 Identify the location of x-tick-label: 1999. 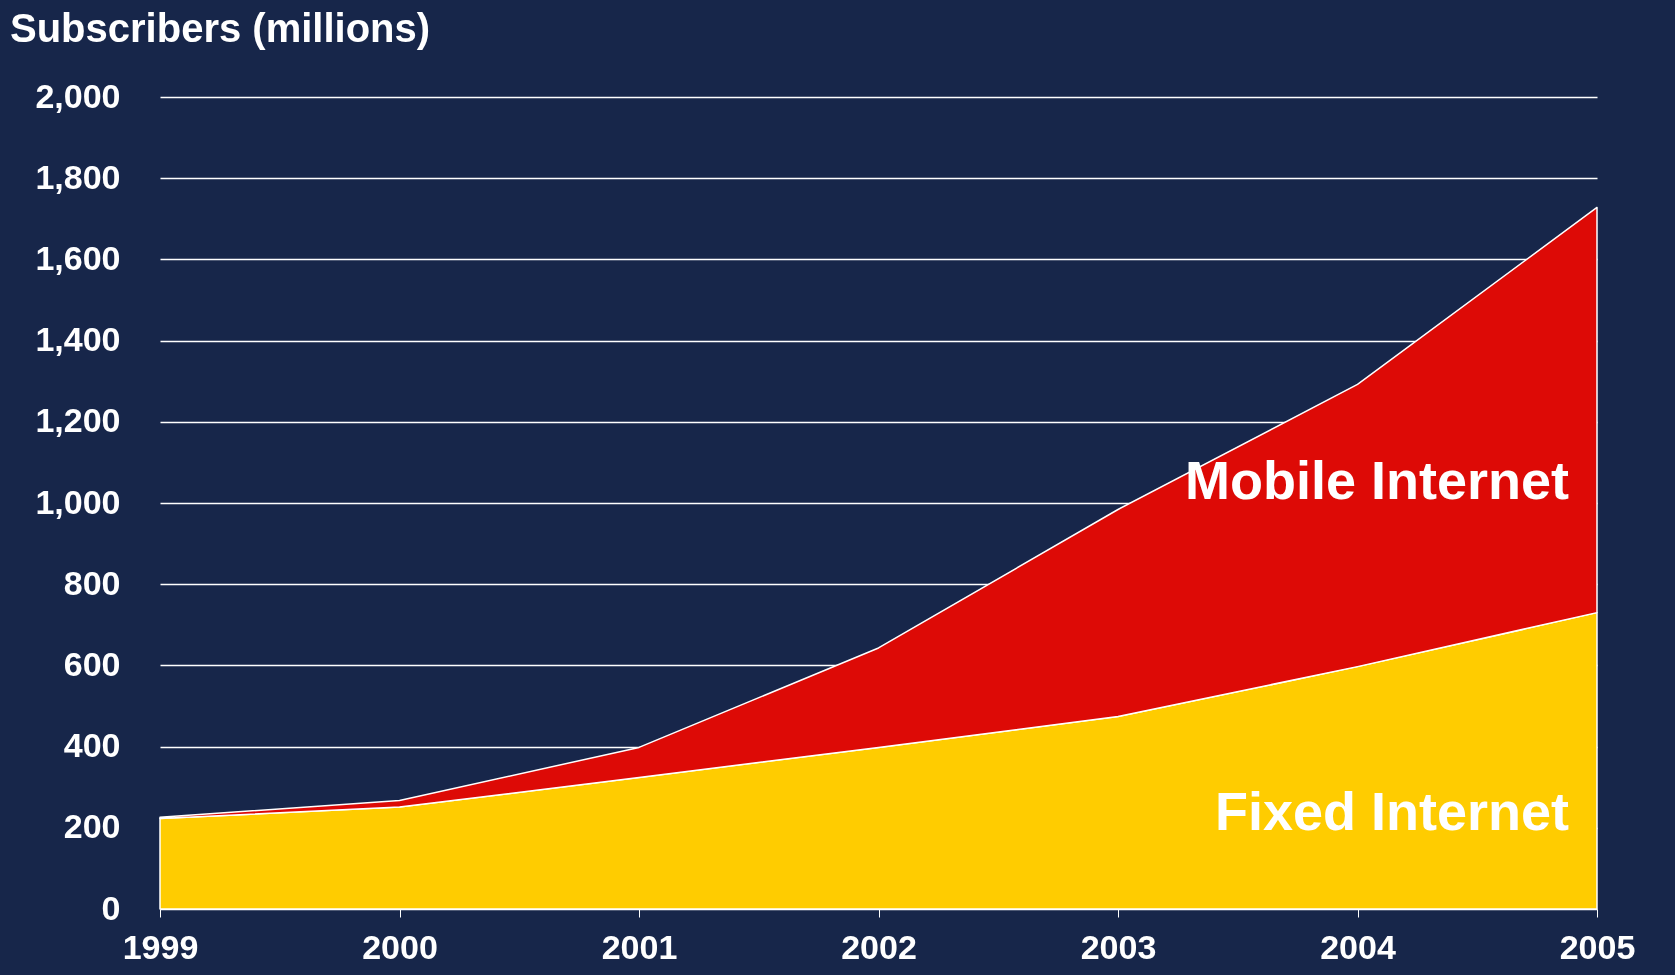
(160, 946).